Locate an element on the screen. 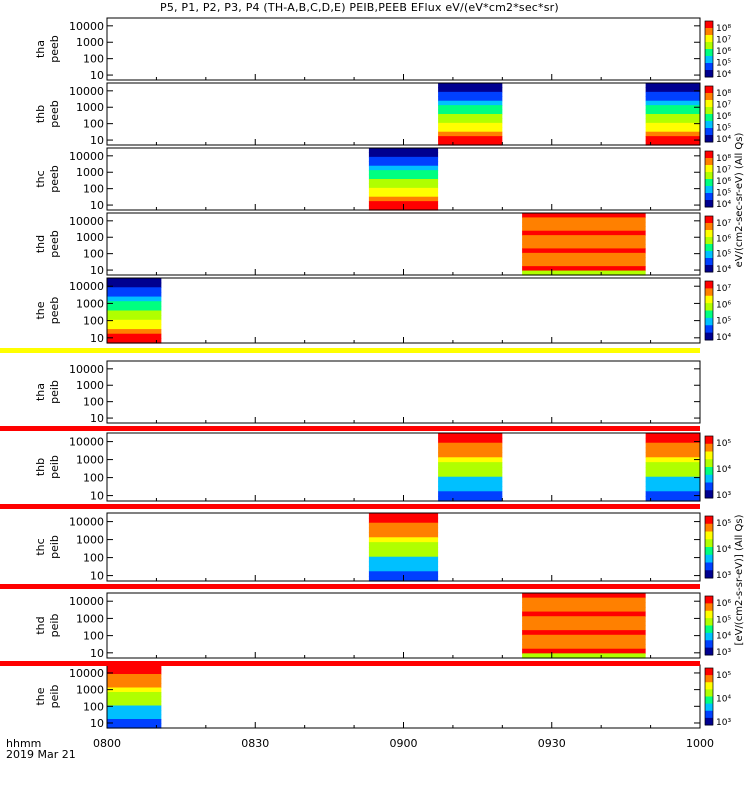 This screenshot has width=750, height=800. x-tick-label: 0930 is located at coordinates (552, 743).